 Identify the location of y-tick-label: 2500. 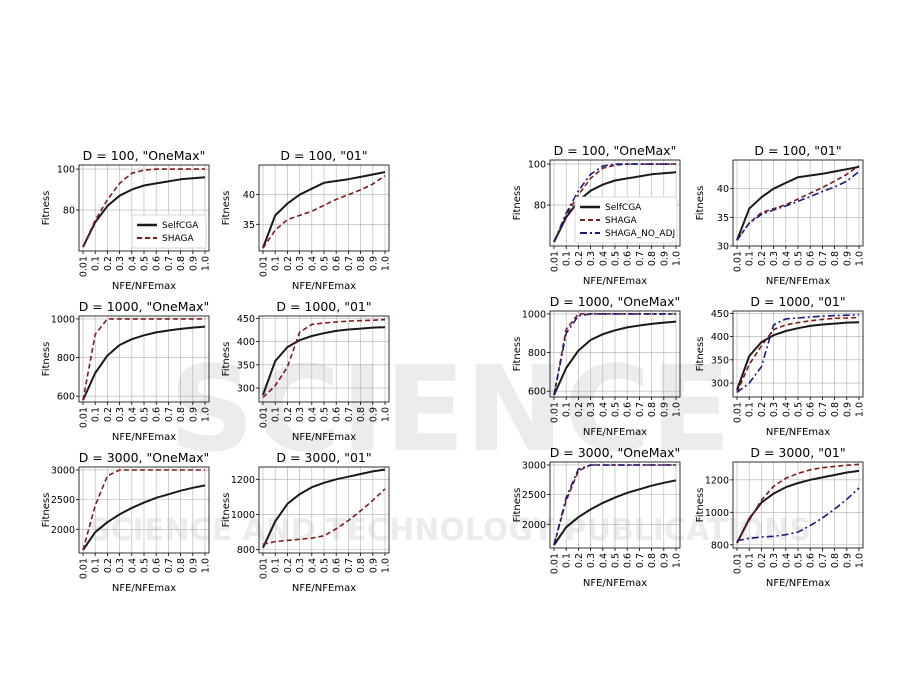
(534, 495).